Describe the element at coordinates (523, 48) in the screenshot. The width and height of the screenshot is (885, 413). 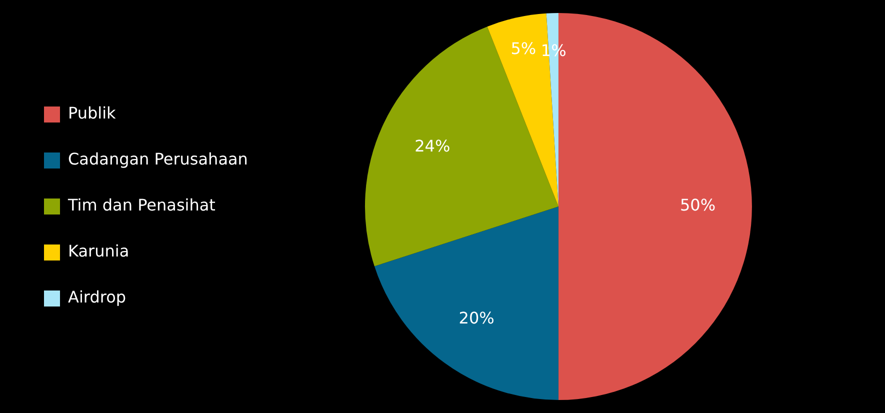
I see `data-label: 5%` at that location.